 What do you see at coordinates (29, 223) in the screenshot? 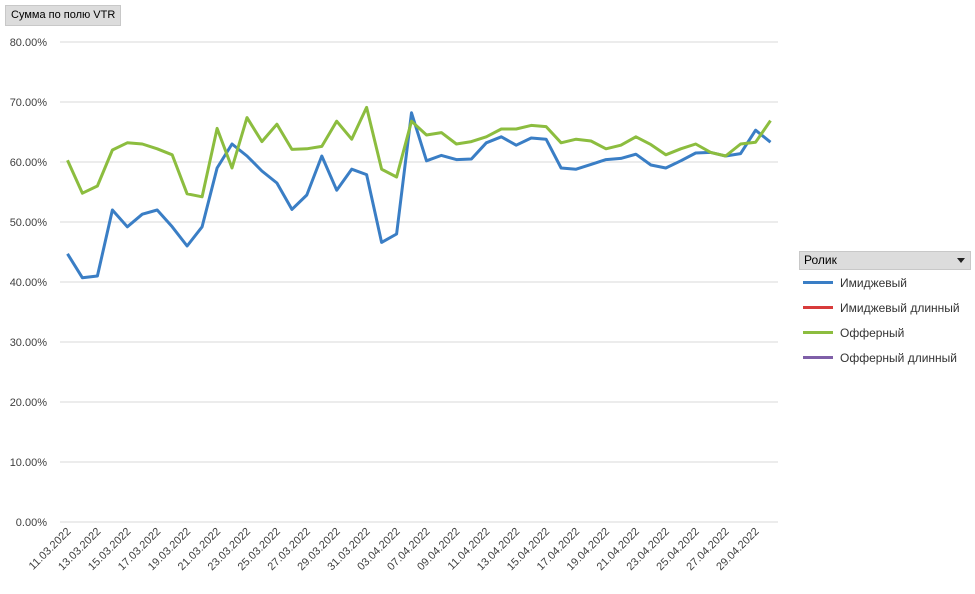
I see `y-tick-label: 50.00%` at bounding box center [29, 223].